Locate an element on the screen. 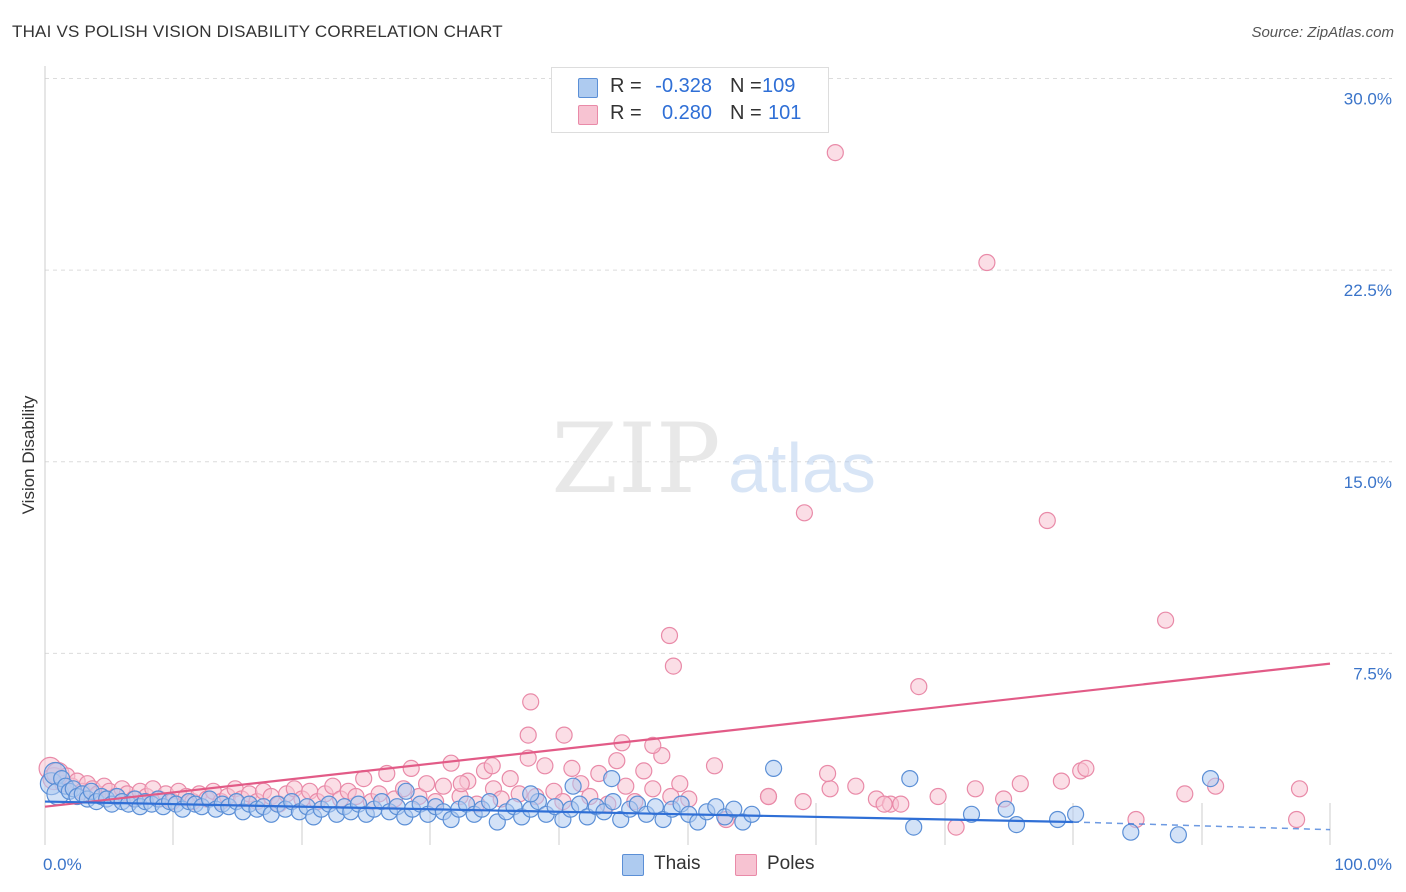  thais-swatch is located at coordinates (588, 88).